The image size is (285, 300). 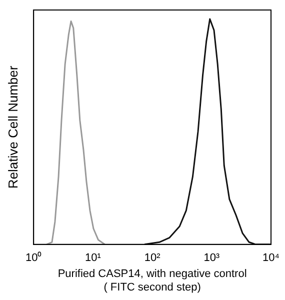 I want to click on x-axis-title: Purified CASP14, with negative control ( FITC second step), so click(x=152, y=281).